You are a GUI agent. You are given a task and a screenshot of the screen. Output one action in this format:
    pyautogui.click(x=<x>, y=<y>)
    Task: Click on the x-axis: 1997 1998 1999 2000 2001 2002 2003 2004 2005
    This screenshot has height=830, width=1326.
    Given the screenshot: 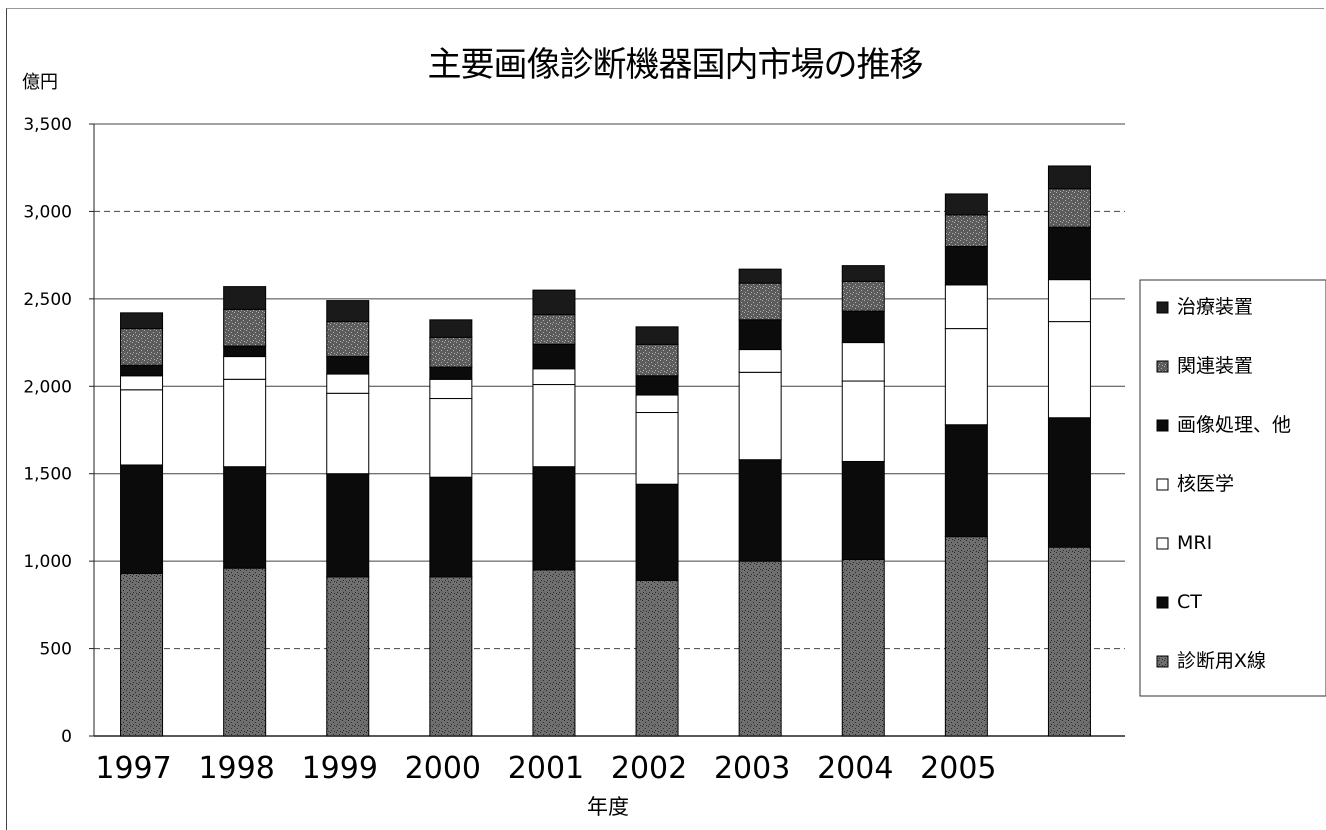 What is the action you would take?
    pyautogui.click(x=545, y=768)
    